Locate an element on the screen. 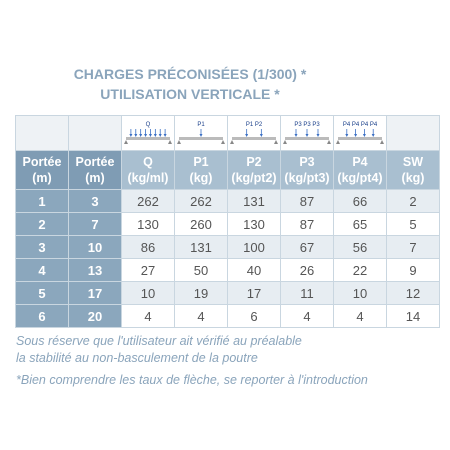  cell-value: 12 is located at coordinates (413, 293).